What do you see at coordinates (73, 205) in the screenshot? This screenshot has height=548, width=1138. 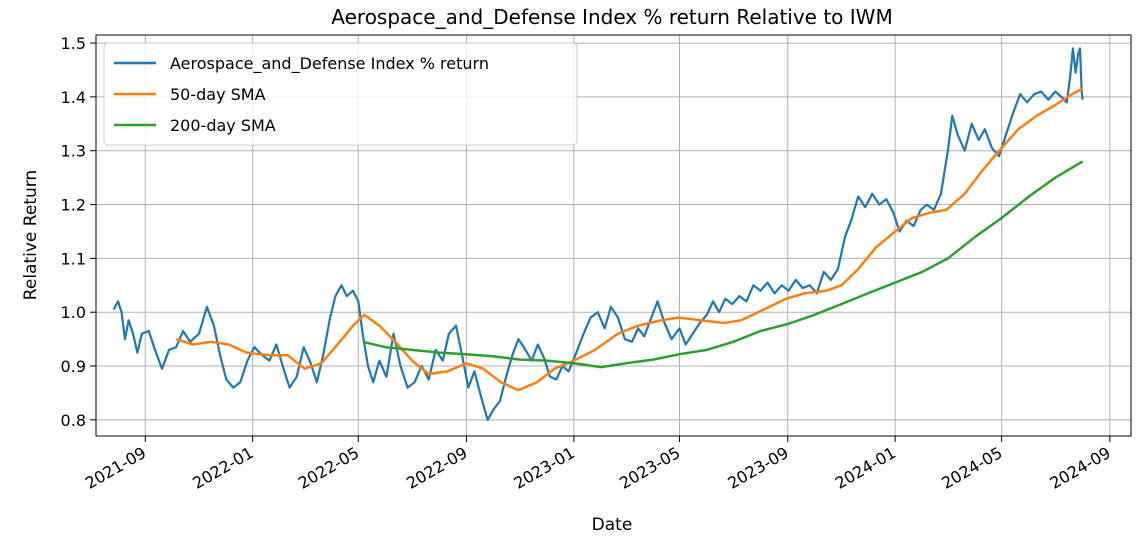 I see `y-tick-label: 1.2` at bounding box center [73, 205].